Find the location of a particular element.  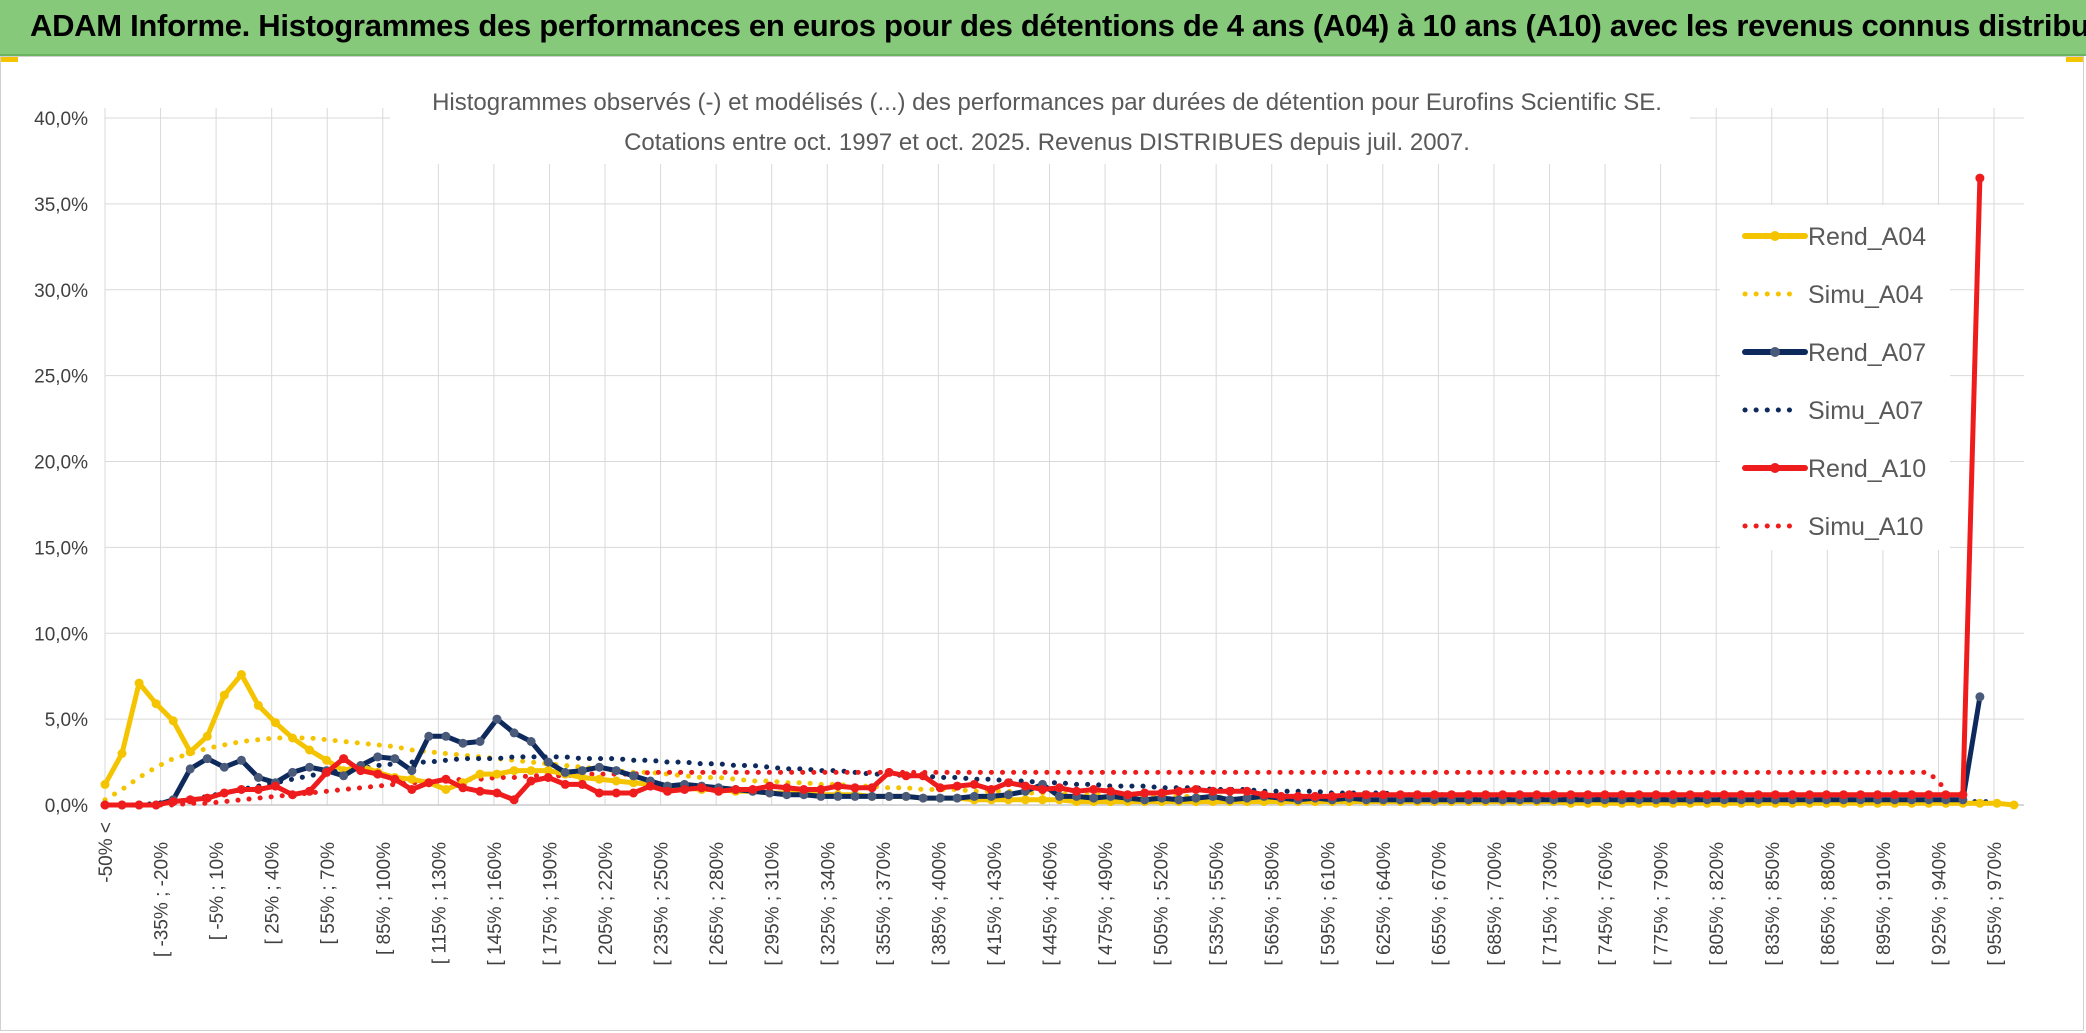

x-tick-label: [ 865% ; 880% is located at coordinates (1828, 904).